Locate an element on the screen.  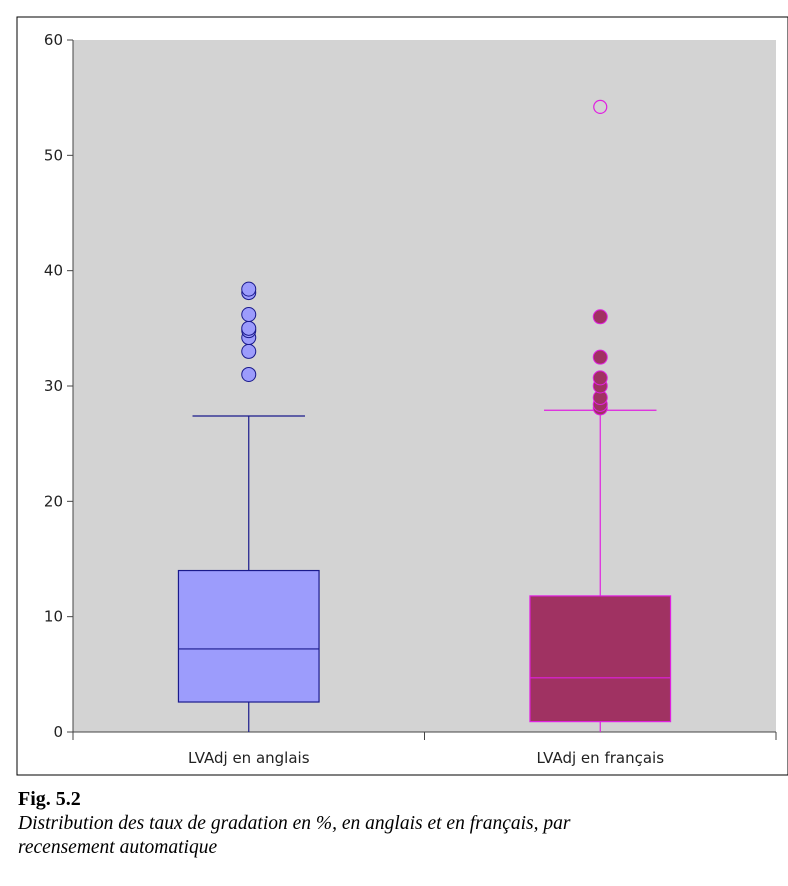
y-axis: 0 10 20 30 40 50 60 is located at coordinates (59, 386).